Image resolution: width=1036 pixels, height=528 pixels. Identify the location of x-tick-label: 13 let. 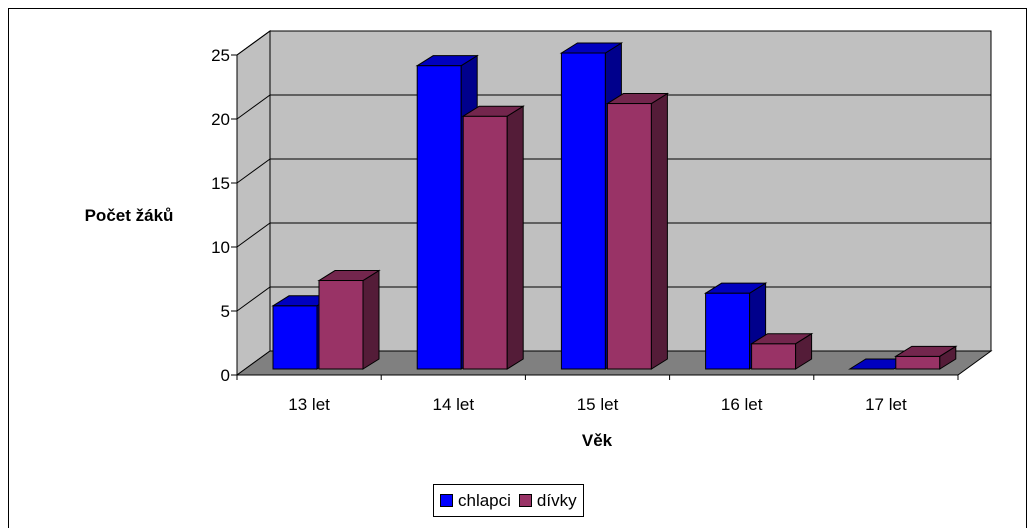
(309, 404).